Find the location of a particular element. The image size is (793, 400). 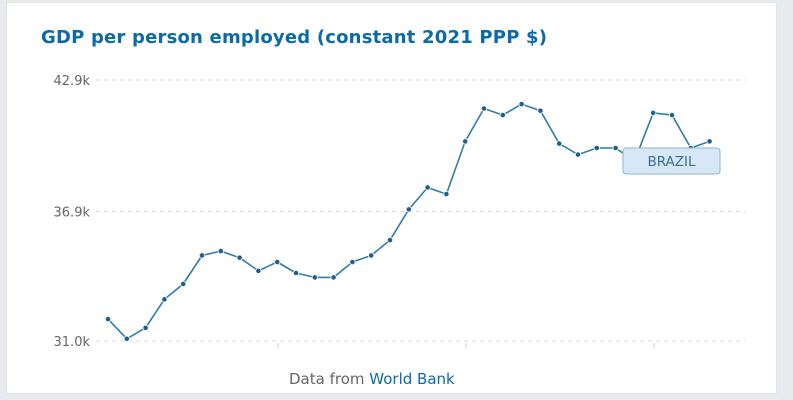

series-tag-box is located at coordinates (671, 161).